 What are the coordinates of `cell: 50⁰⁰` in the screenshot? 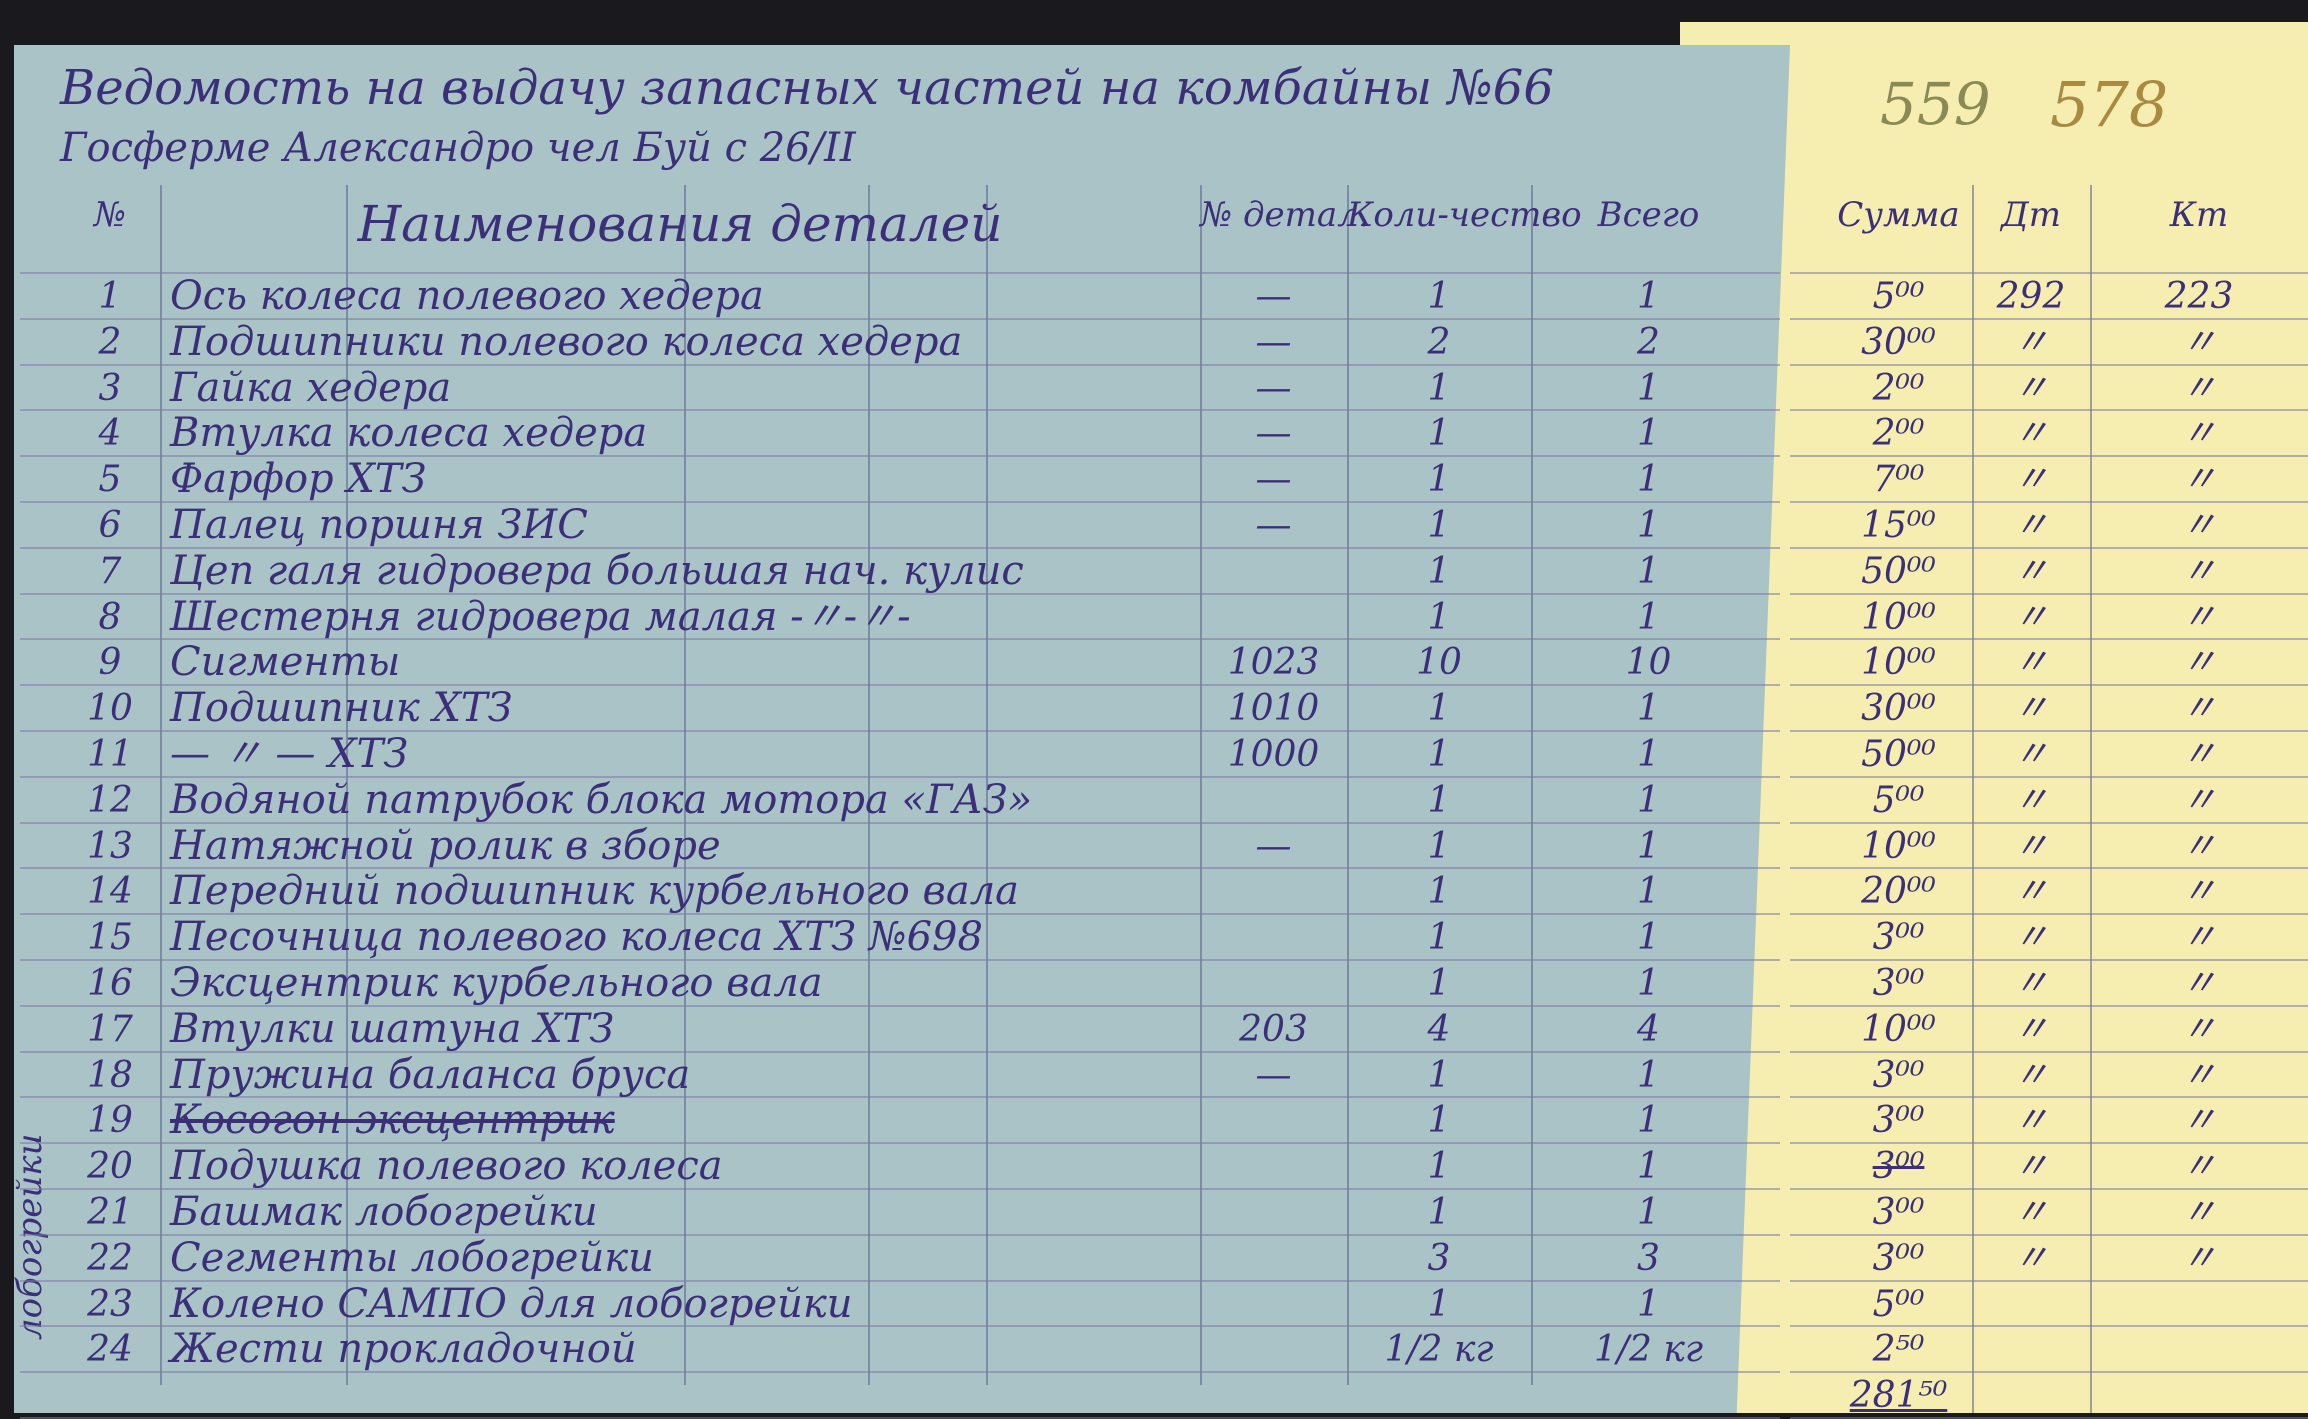 It's located at (1898, 571).